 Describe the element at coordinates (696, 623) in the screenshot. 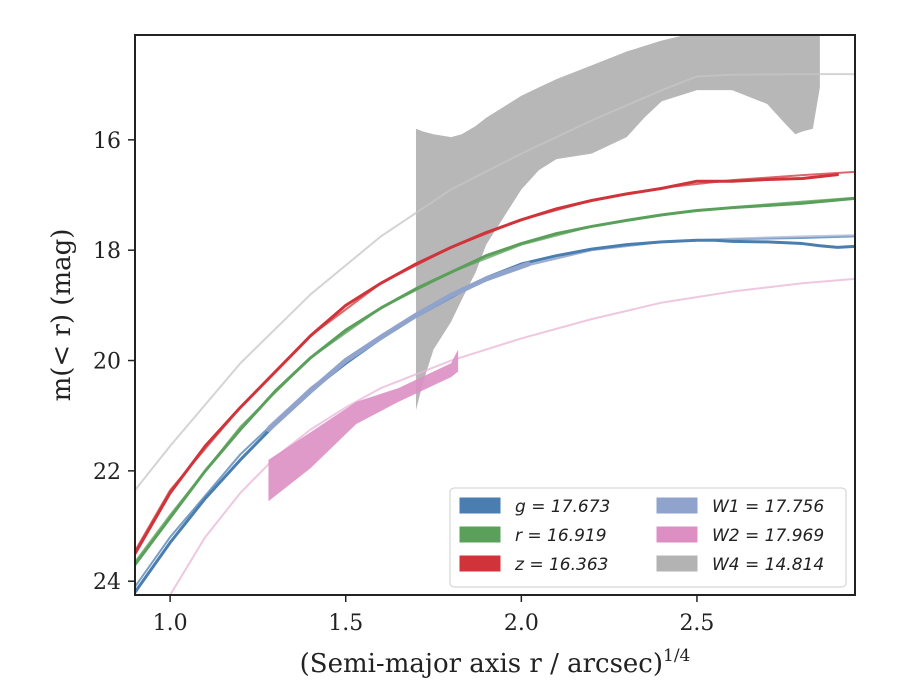

I see `x-tick-label: 2.5` at that location.